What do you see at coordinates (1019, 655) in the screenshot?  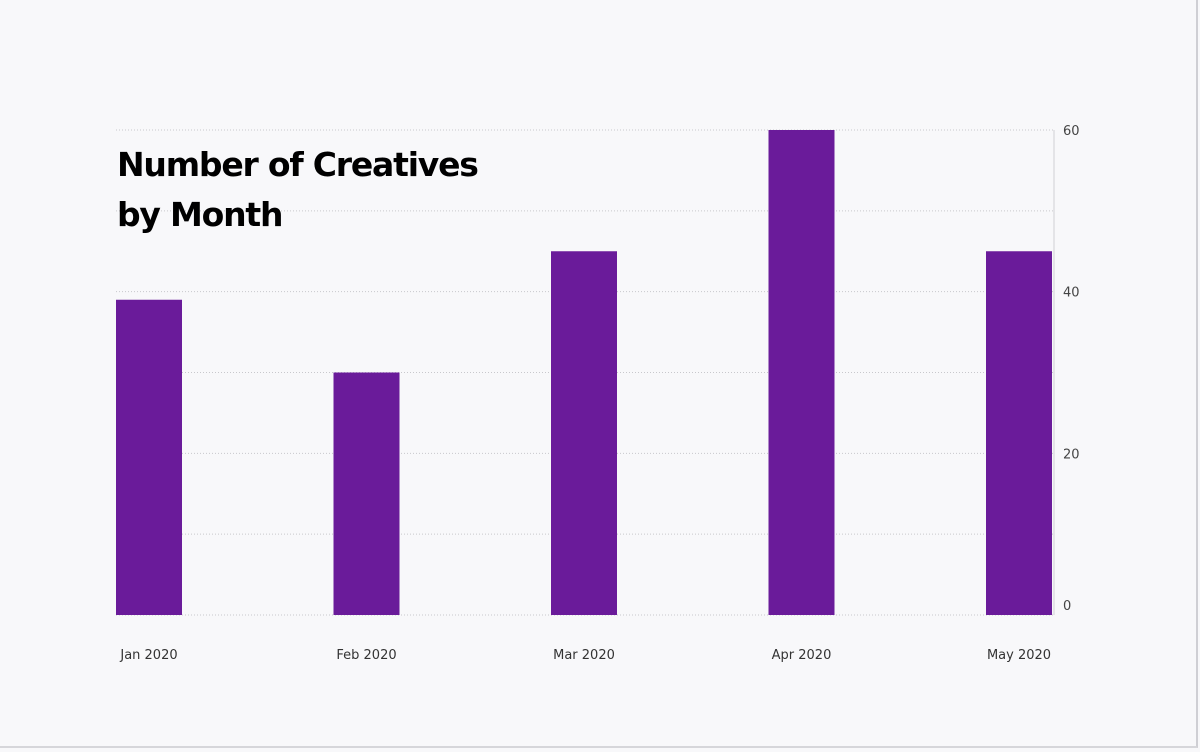 I see `x-tick-label: May 2020` at bounding box center [1019, 655].